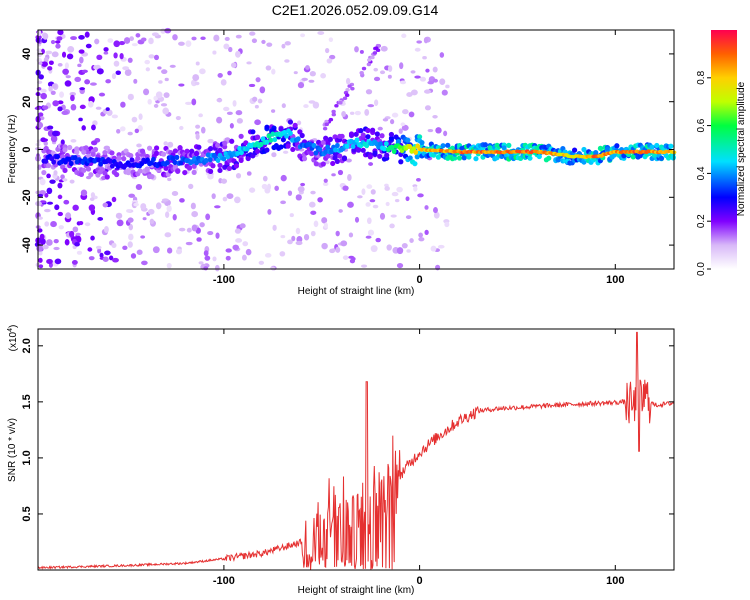  Describe the element at coordinates (356, 291) in the screenshot. I see `top-x-axis-label: Height of straight line (km)` at that location.